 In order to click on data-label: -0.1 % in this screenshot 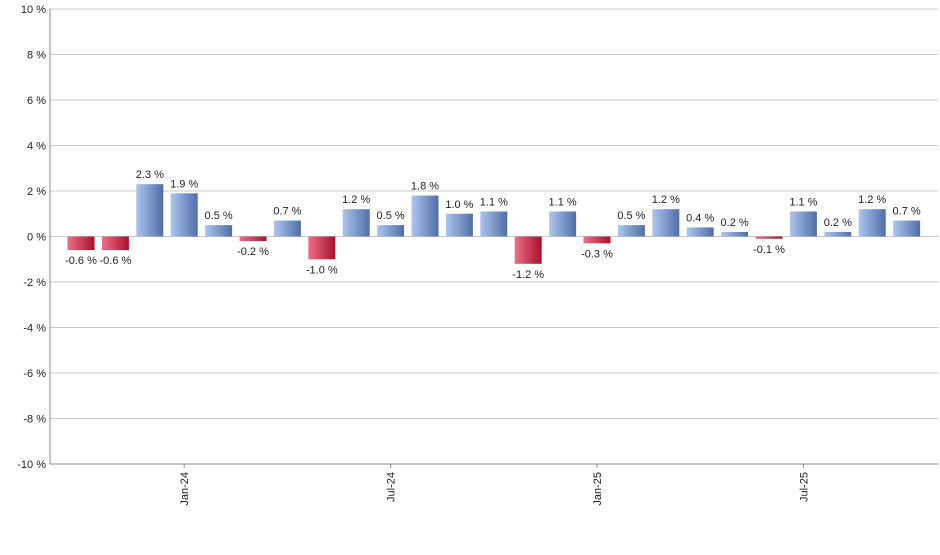, I will do `click(769, 250)`.